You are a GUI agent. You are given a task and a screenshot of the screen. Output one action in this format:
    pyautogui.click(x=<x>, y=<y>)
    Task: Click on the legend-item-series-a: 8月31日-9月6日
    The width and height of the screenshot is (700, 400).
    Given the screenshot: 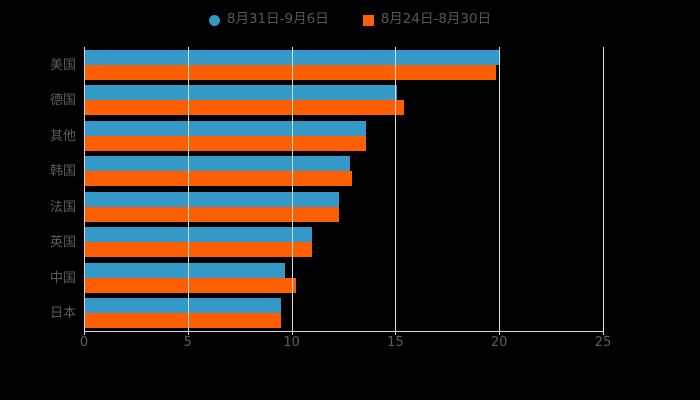 What is the action you would take?
    pyautogui.click(x=268, y=19)
    